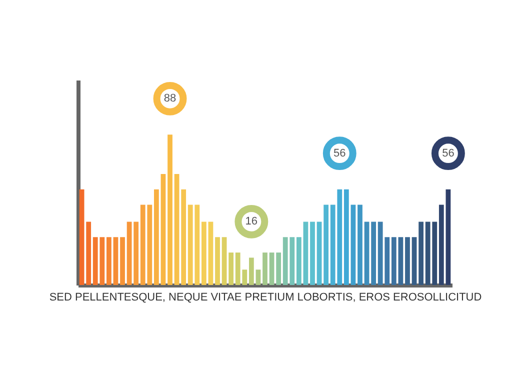 This screenshot has width=531, height=386. Describe the element at coordinates (251, 222) in the screenshot. I see `data-label: 16` at that location.